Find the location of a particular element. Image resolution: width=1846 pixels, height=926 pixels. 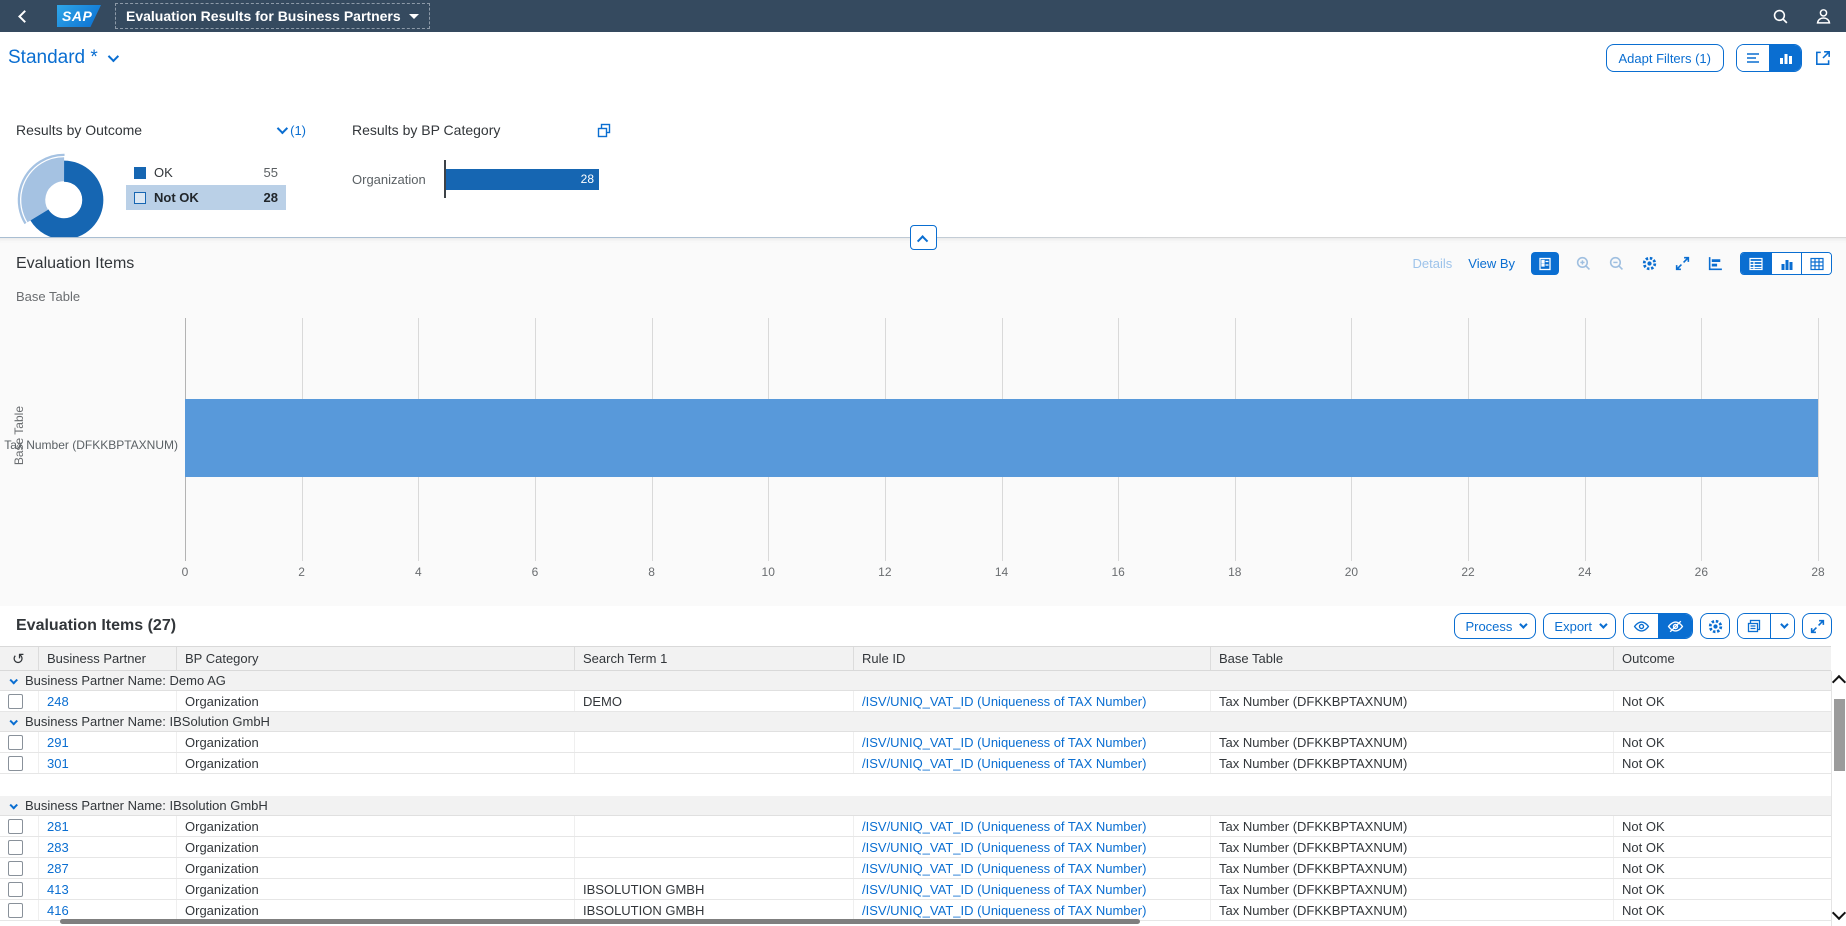

process-button: Process is located at coordinates (1495, 626).